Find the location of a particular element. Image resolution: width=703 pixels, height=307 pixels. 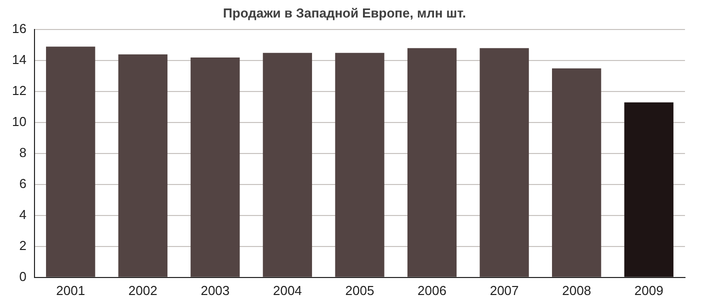

x-tick-label: 2006 is located at coordinates (432, 290).